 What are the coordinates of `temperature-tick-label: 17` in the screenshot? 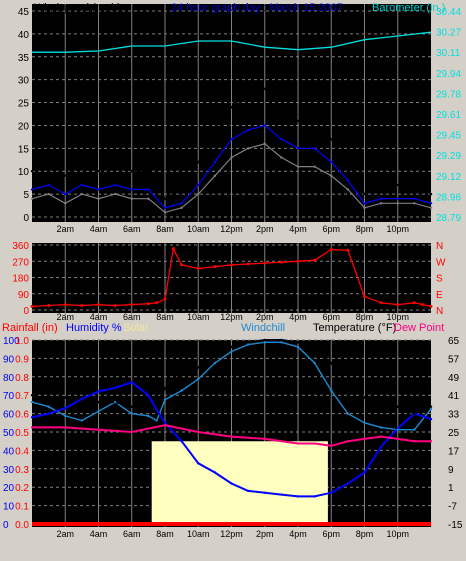 It's located at (454, 451).